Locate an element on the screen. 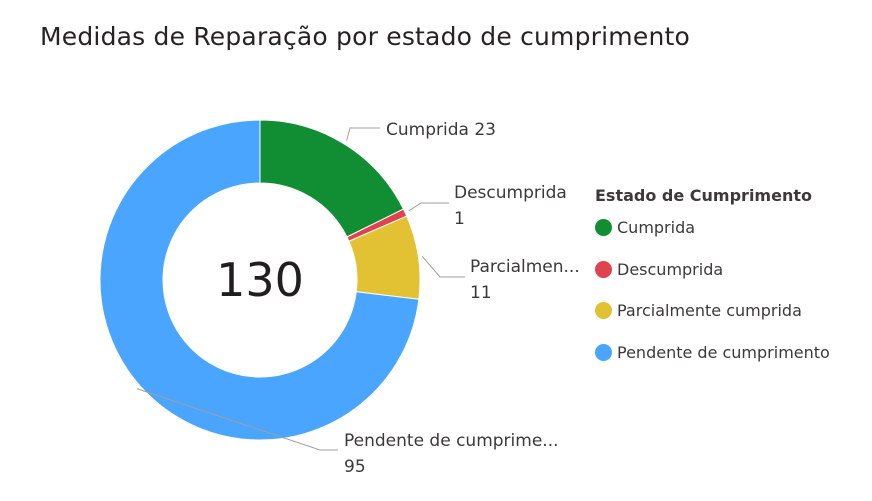 This screenshot has width=872, height=501. legend-item-pendente-de-cumprimento: Pendente de cumprimento is located at coordinates (712, 352).